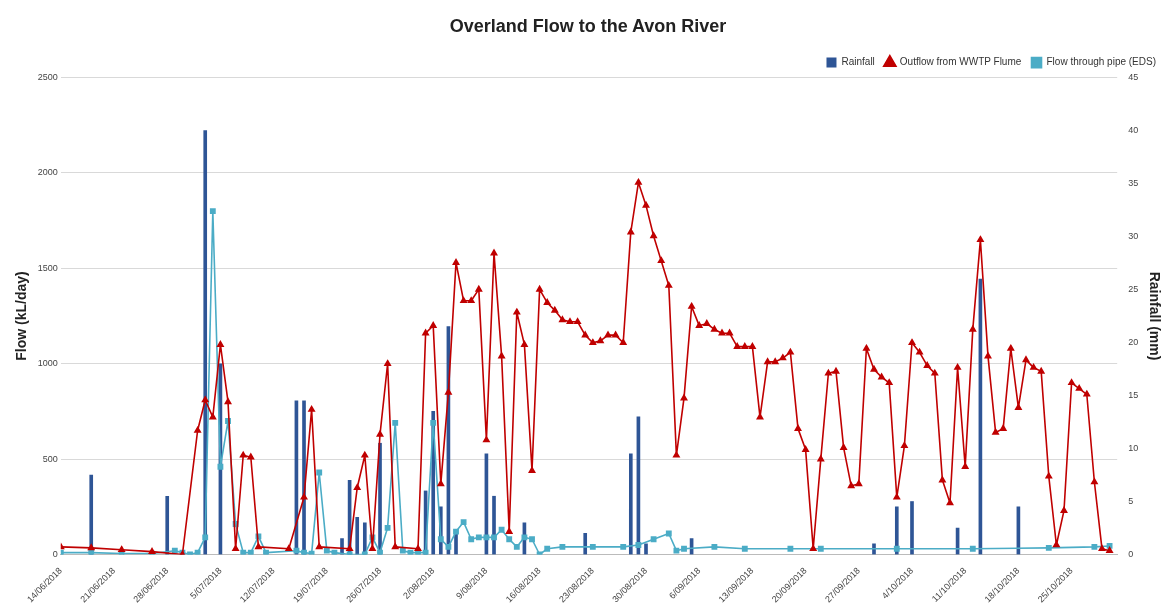  Describe the element at coordinates (1133, 77) in the screenshot. I see `y2-tick-label: 45` at that location.